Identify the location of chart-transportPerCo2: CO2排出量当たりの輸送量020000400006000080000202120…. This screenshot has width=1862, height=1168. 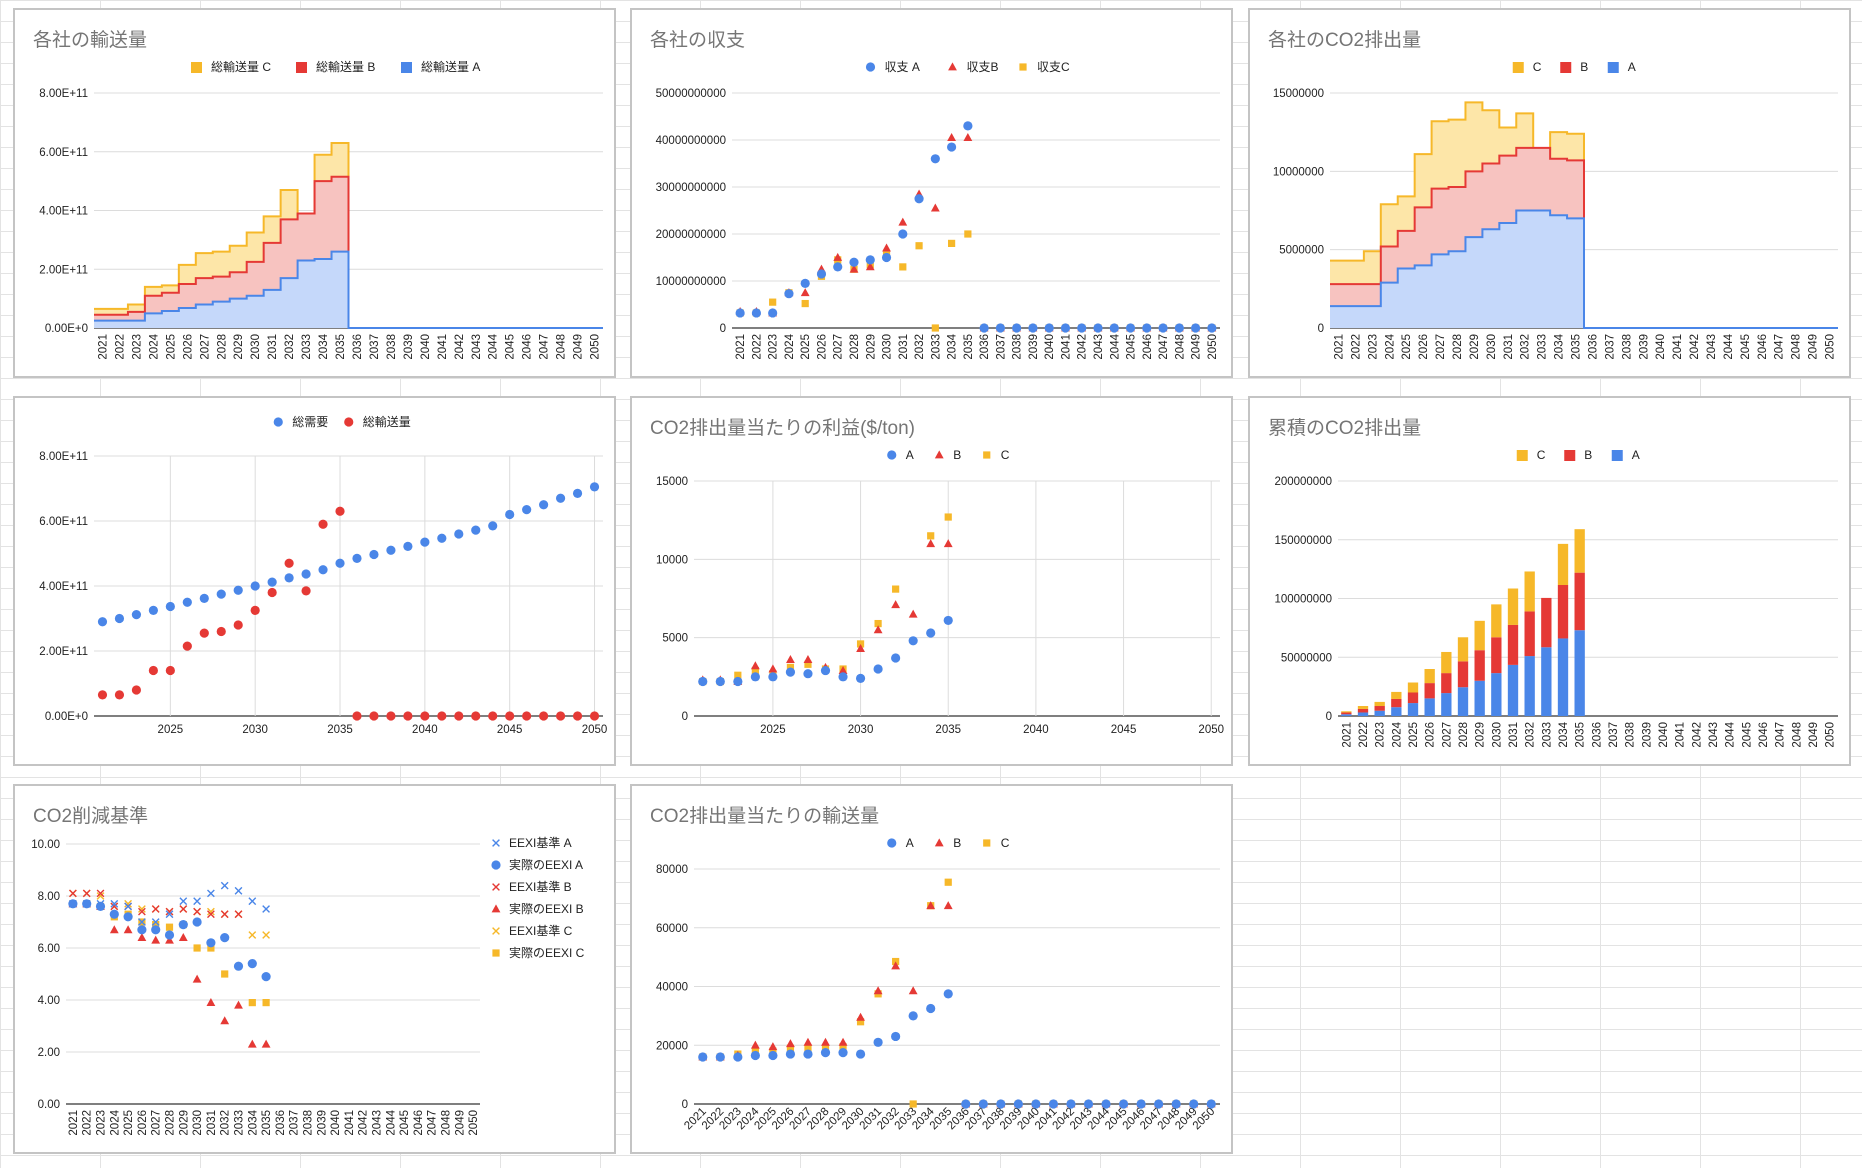
(935, 968).